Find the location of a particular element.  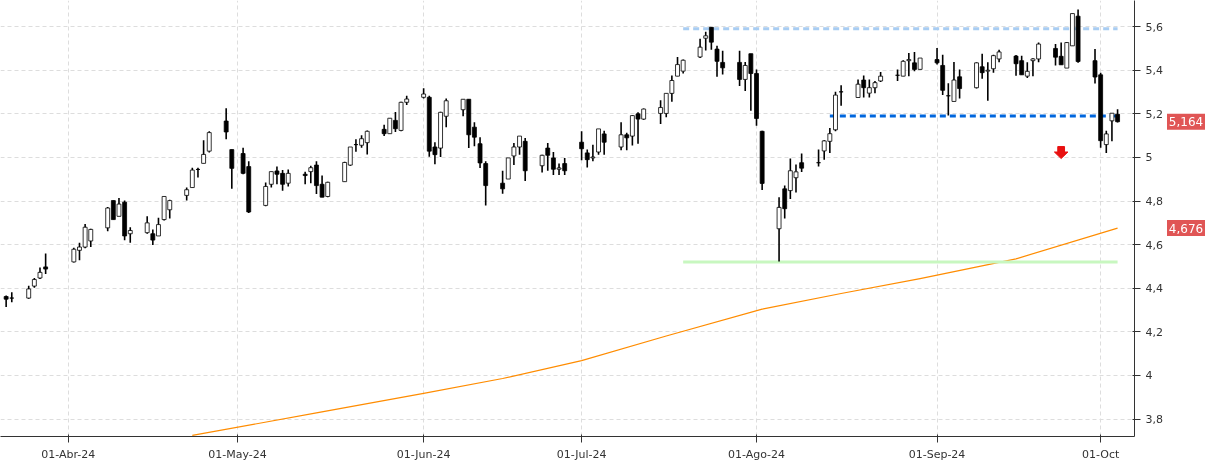

text: 5,164 is located at coordinates (1186, 122).